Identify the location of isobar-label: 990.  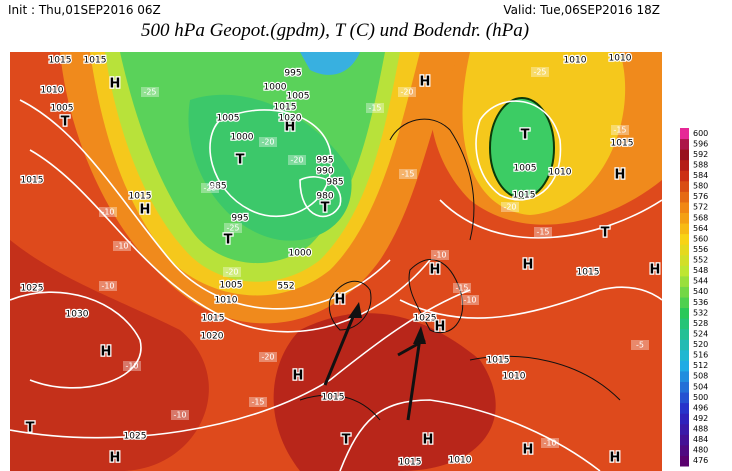
(324, 172).